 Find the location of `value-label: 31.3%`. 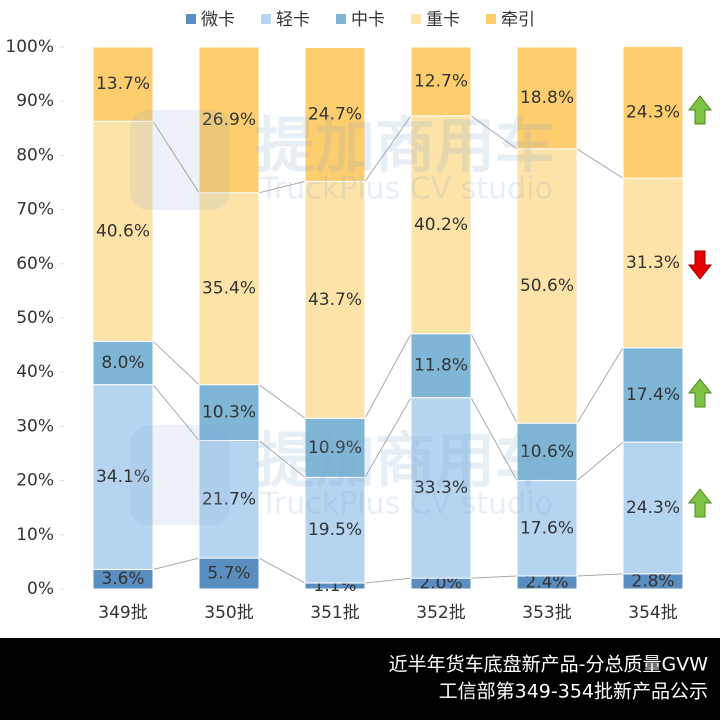

value-label: 31.3% is located at coordinates (653, 263).